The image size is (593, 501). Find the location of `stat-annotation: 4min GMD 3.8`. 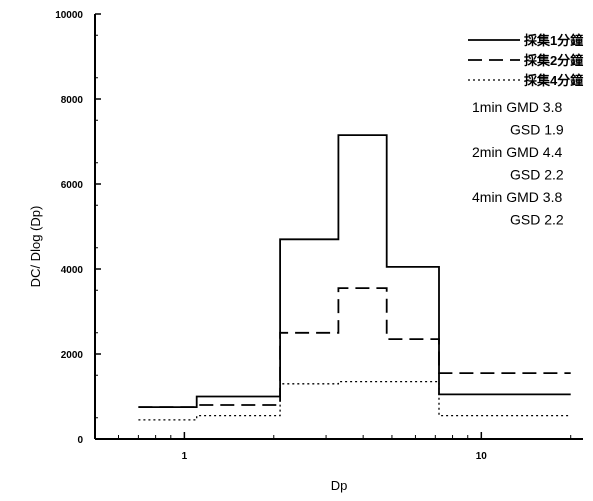

stat-annotation: 4min GMD 3.8 is located at coordinates (517, 197).